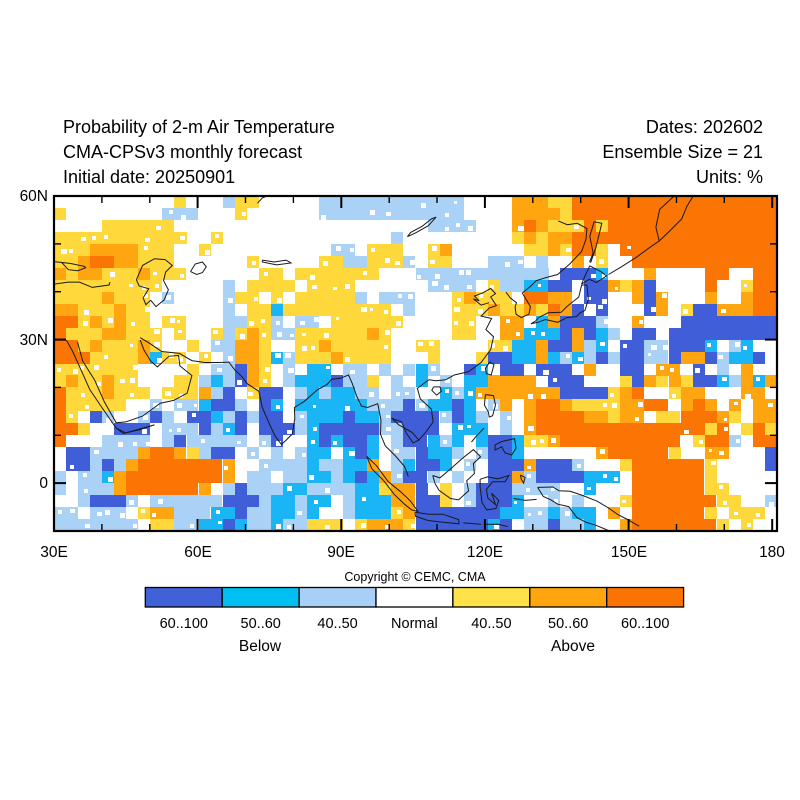 This screenshot has width=800, height=800. I want to click on svg-text: 150E, so click(629, 552).